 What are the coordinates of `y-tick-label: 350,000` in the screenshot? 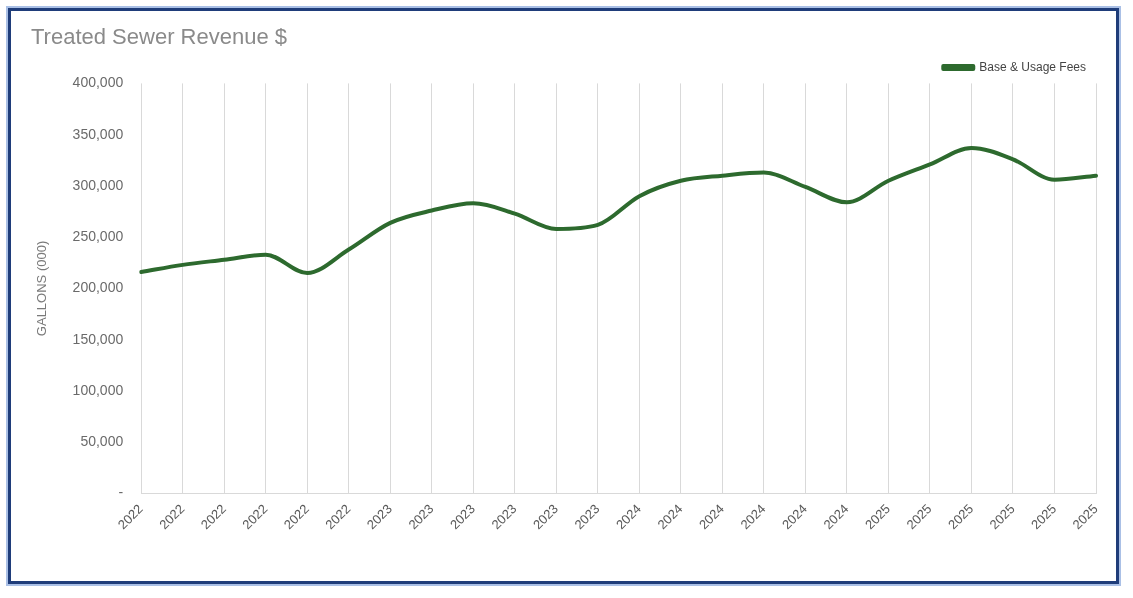 It's located at (98, 133).